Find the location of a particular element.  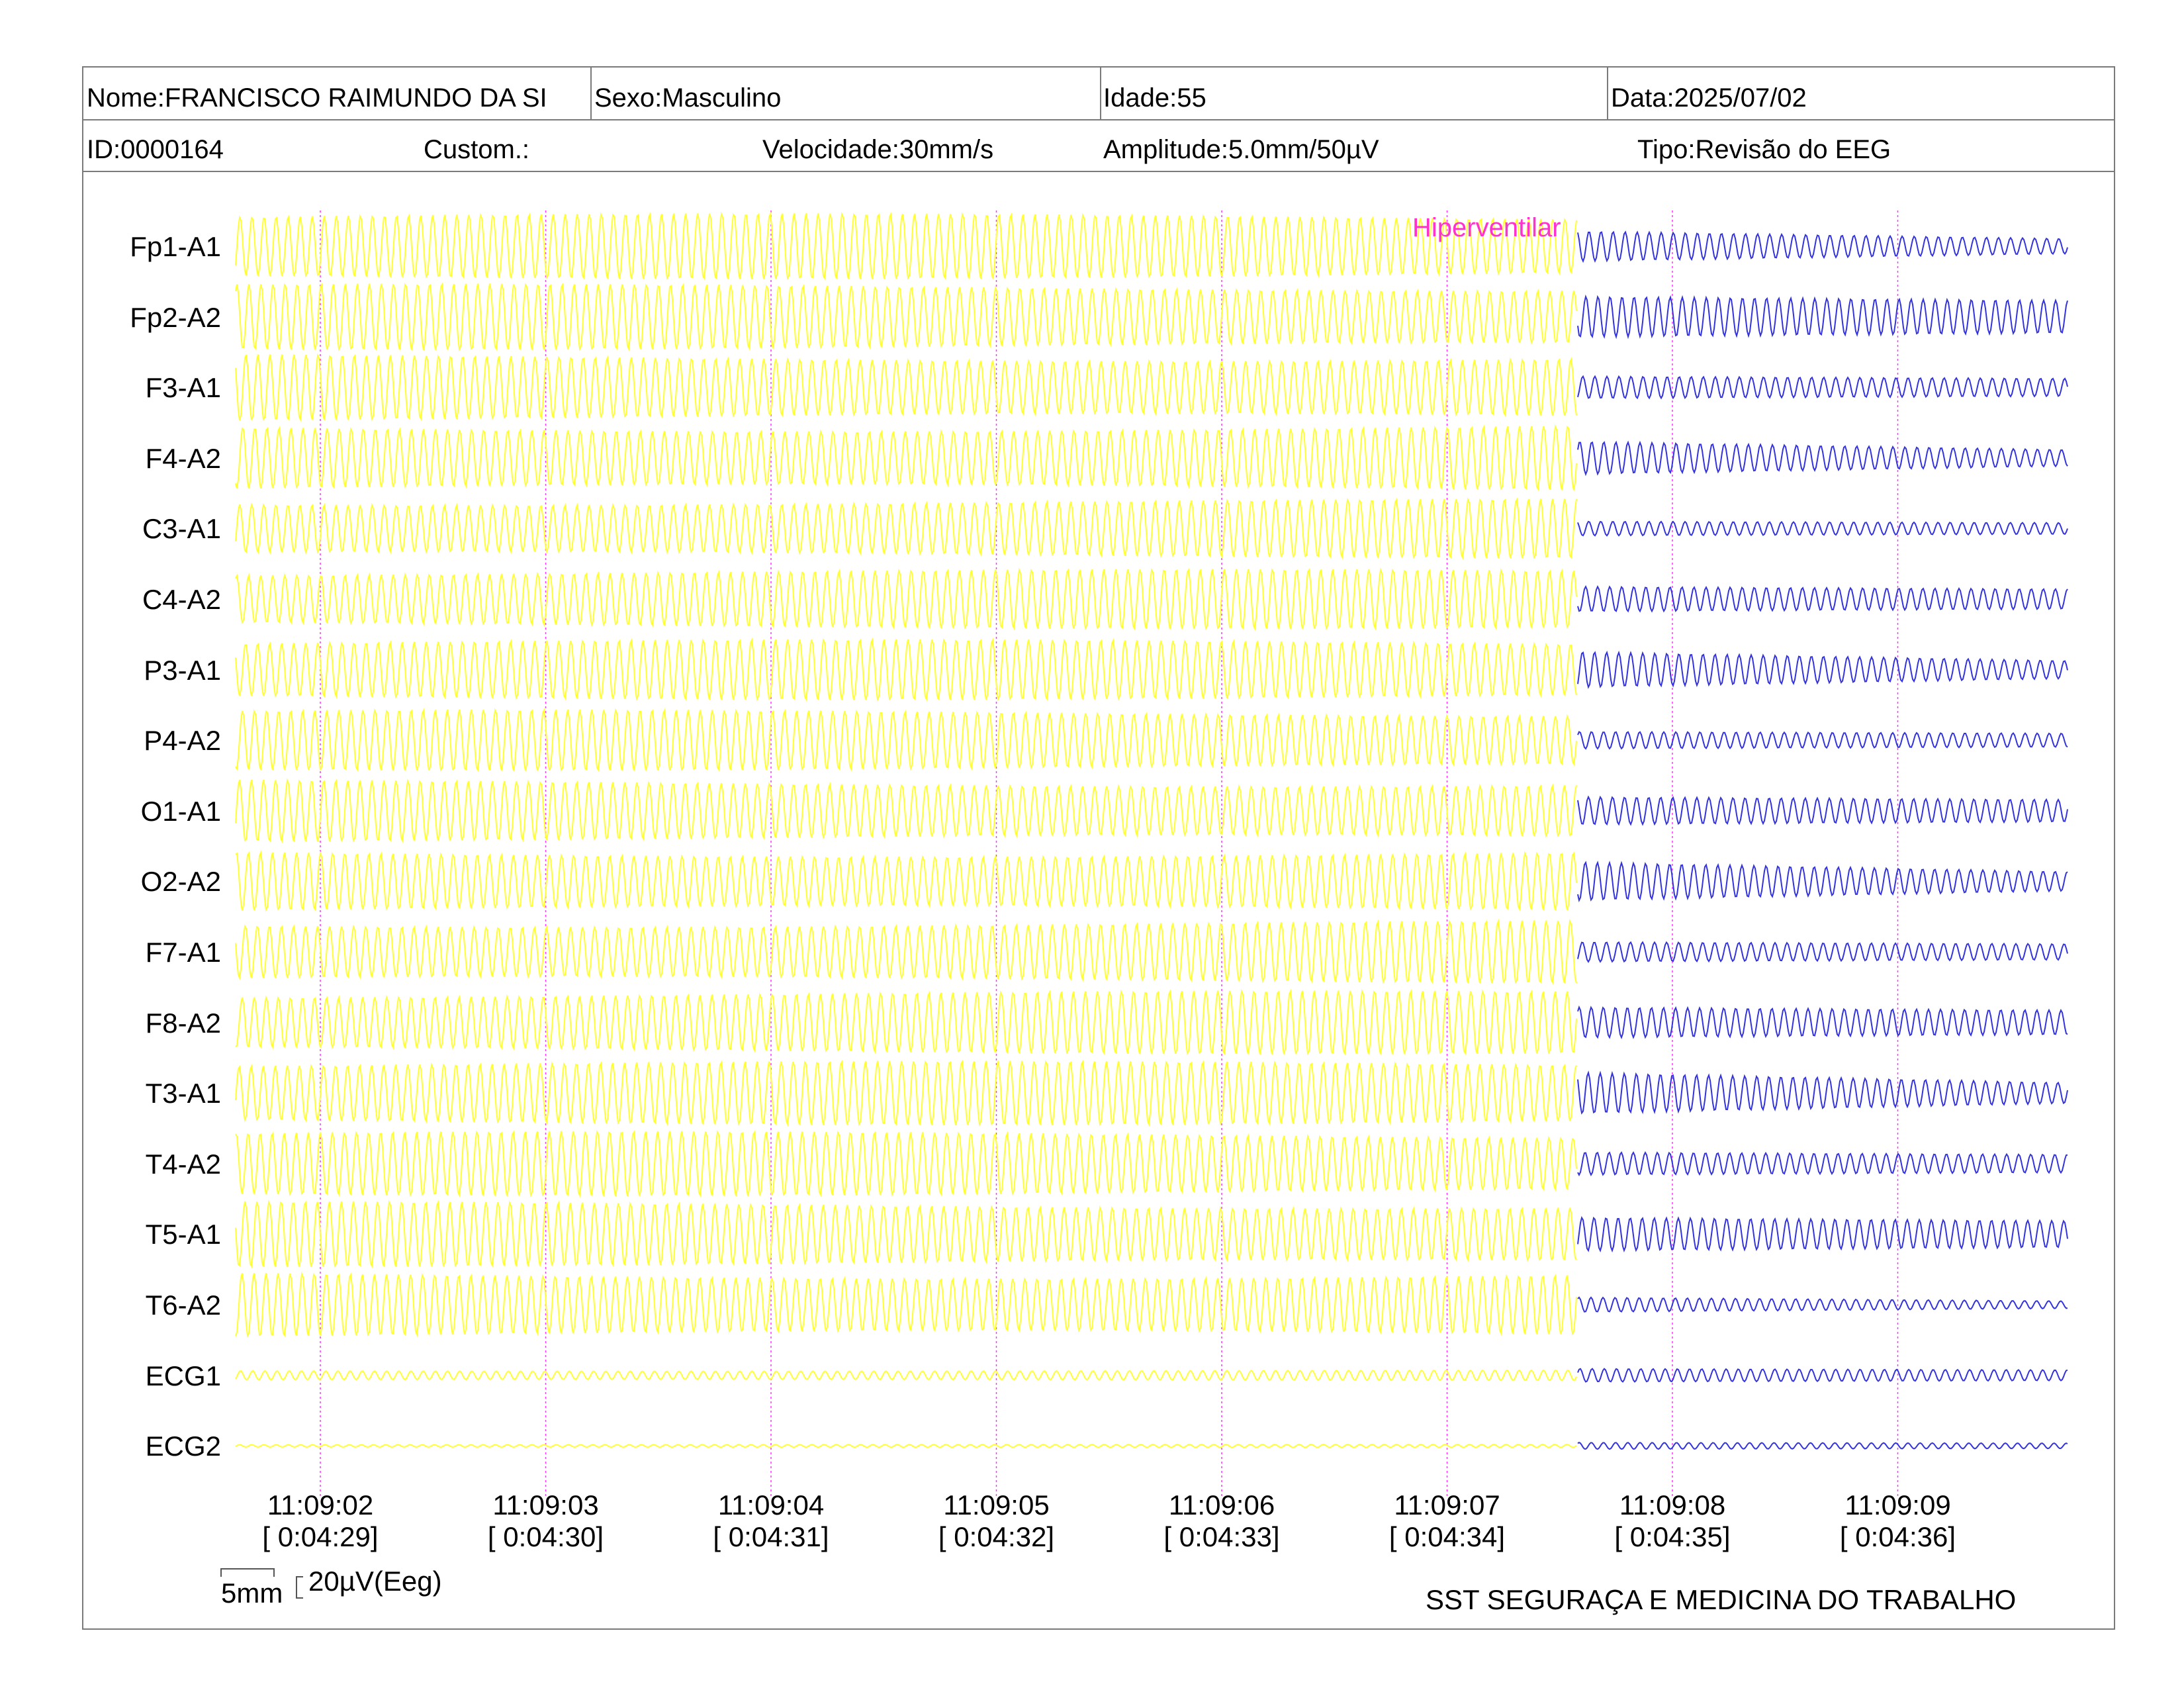

time-tick-elapsed: [ 0:04:35] is located at coordinates (1672, 1537).